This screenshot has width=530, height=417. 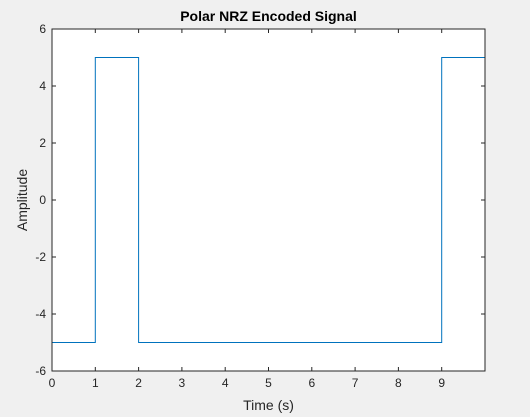 What do you see at coordinates (225, 383) in the screenshot?
I see `x-tick-label: 4` at bounding box center [225, 383].